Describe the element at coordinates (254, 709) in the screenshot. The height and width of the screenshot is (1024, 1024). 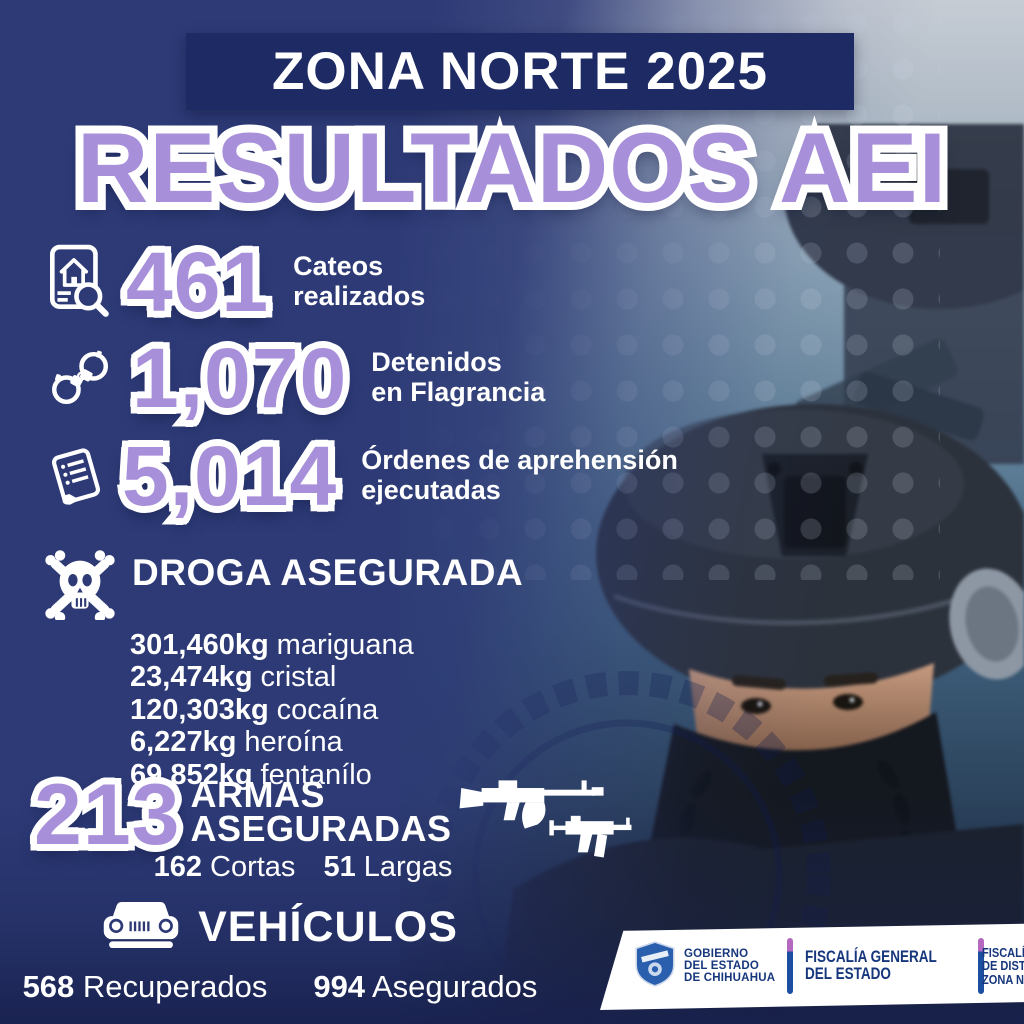
I see `drug-item-cocaina: 120,303kg cocaína` at that location.